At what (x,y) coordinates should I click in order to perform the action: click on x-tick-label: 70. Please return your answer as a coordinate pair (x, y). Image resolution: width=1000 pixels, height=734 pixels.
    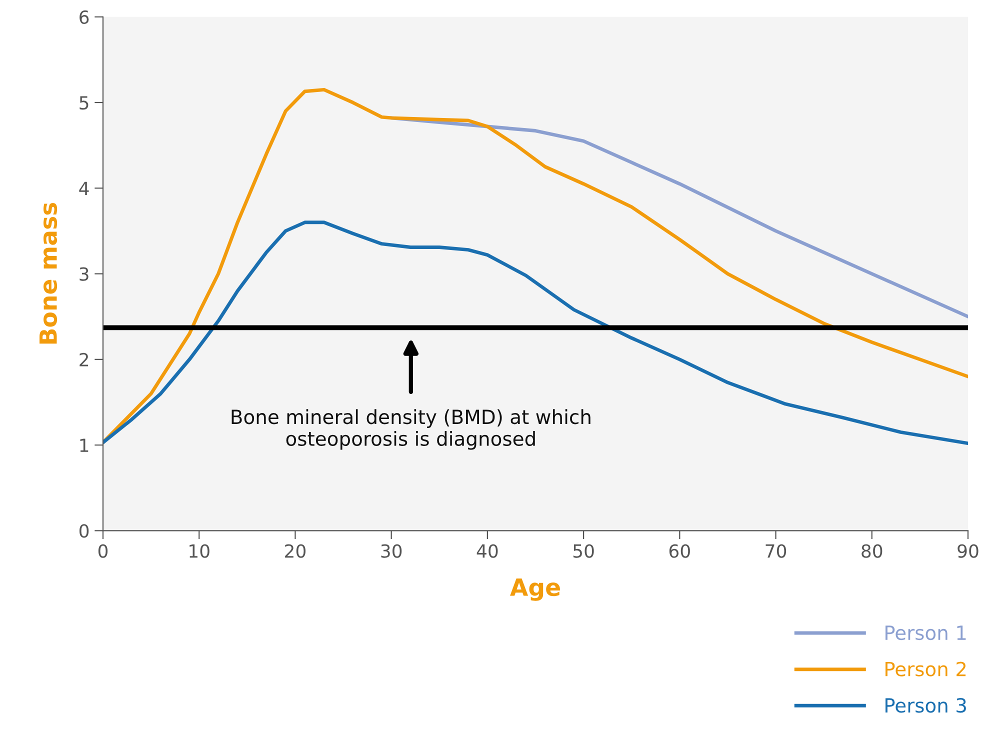
    Looking at the image, I should click on (776, 551).